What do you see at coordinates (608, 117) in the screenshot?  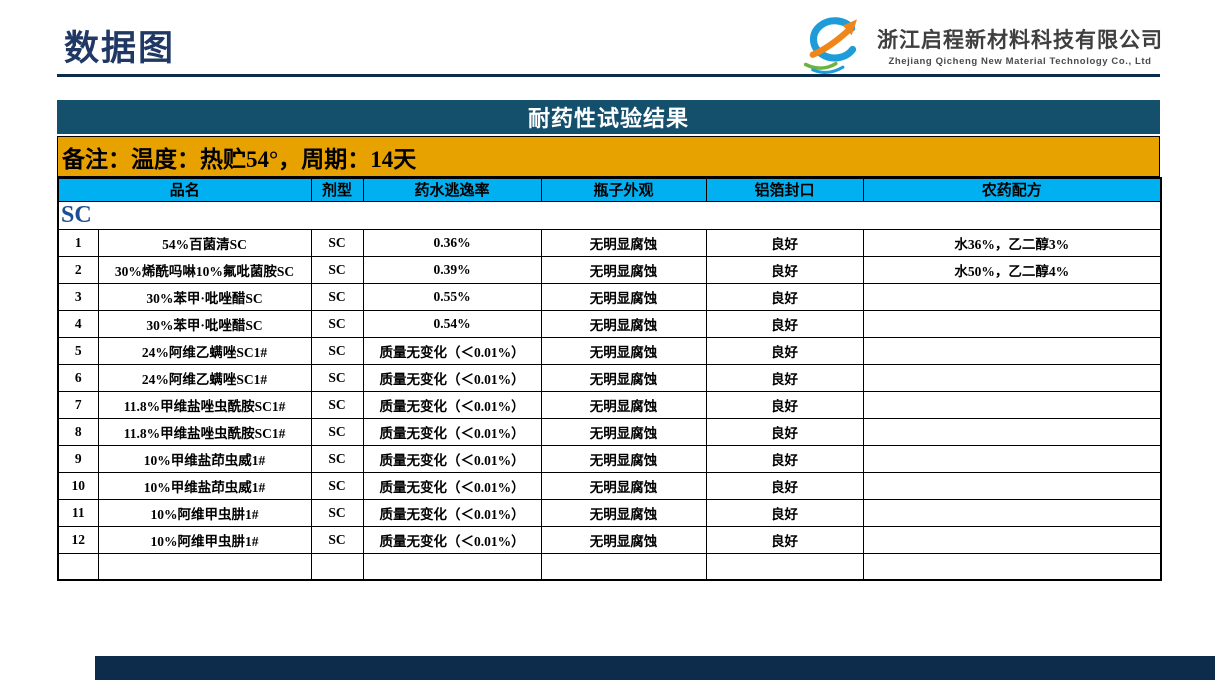 I see `result-banner: 耐药性试验结果` at bounding box center [608, 117].